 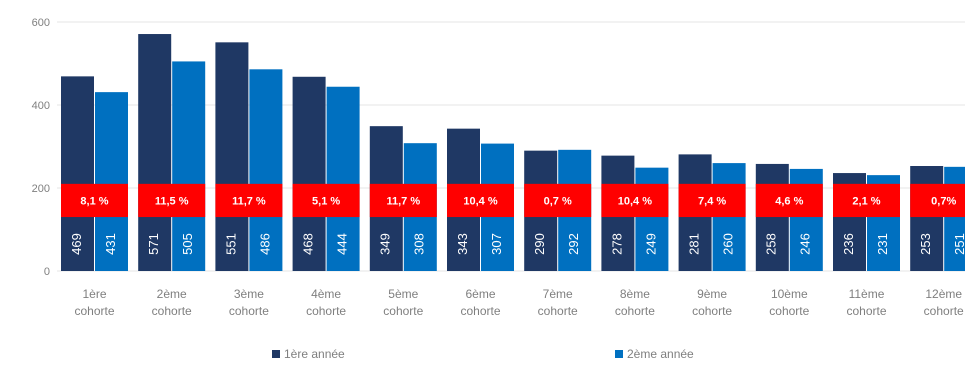 I want to click on value-label-series2-6: 307, so click(x=496, y=244).